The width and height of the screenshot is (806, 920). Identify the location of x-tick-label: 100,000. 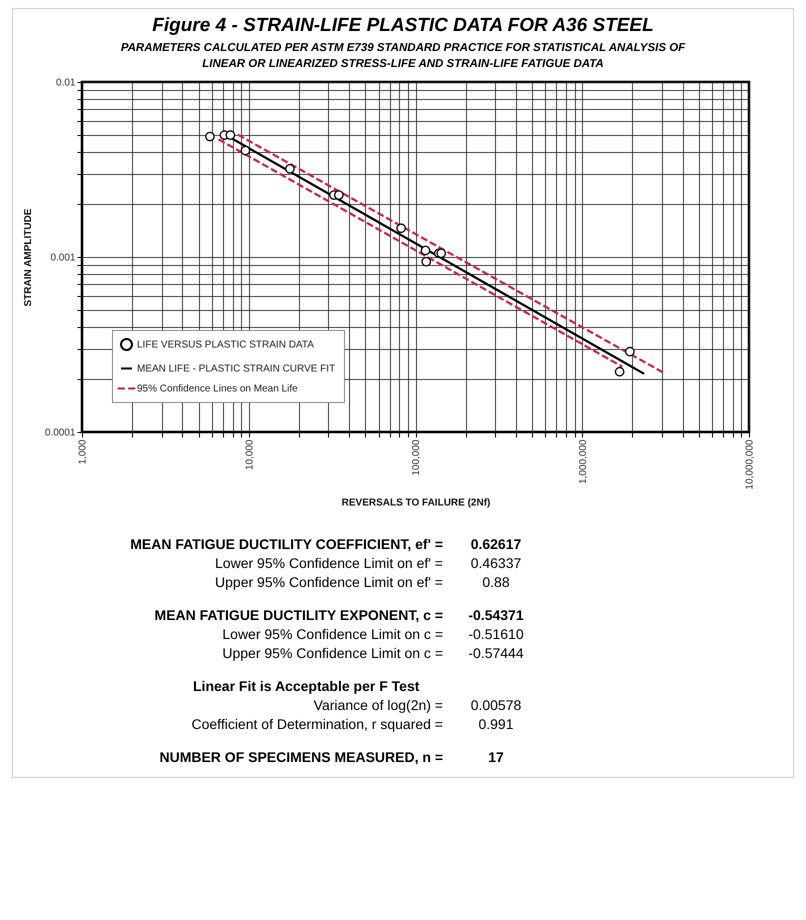
(416, 457).